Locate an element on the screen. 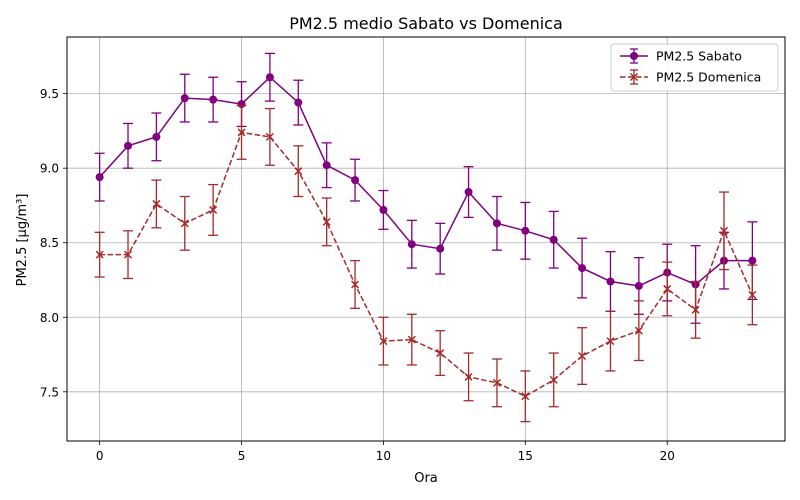 This screenshot has height=500, width=800. y-axis-label: PM2.5 [µg/m³] is located at coordinates (22, 240).